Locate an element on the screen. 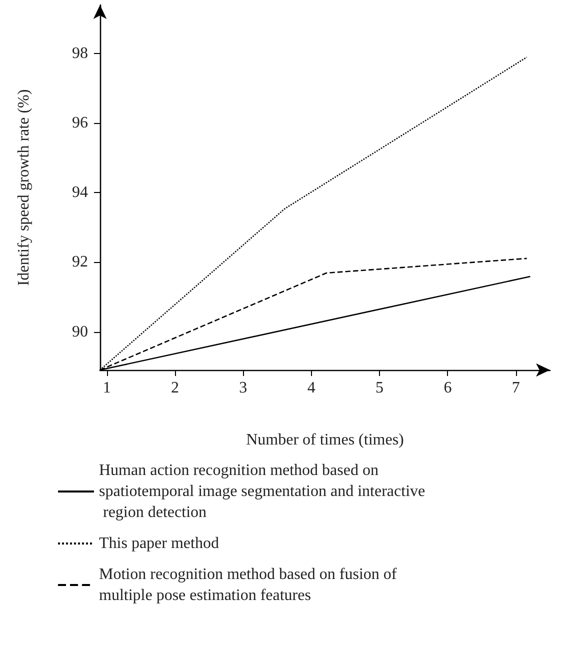 Image resolution: width=566 pixels, height=650 pixels. y-tick-label: 96 is located at coordinates (80, 123).